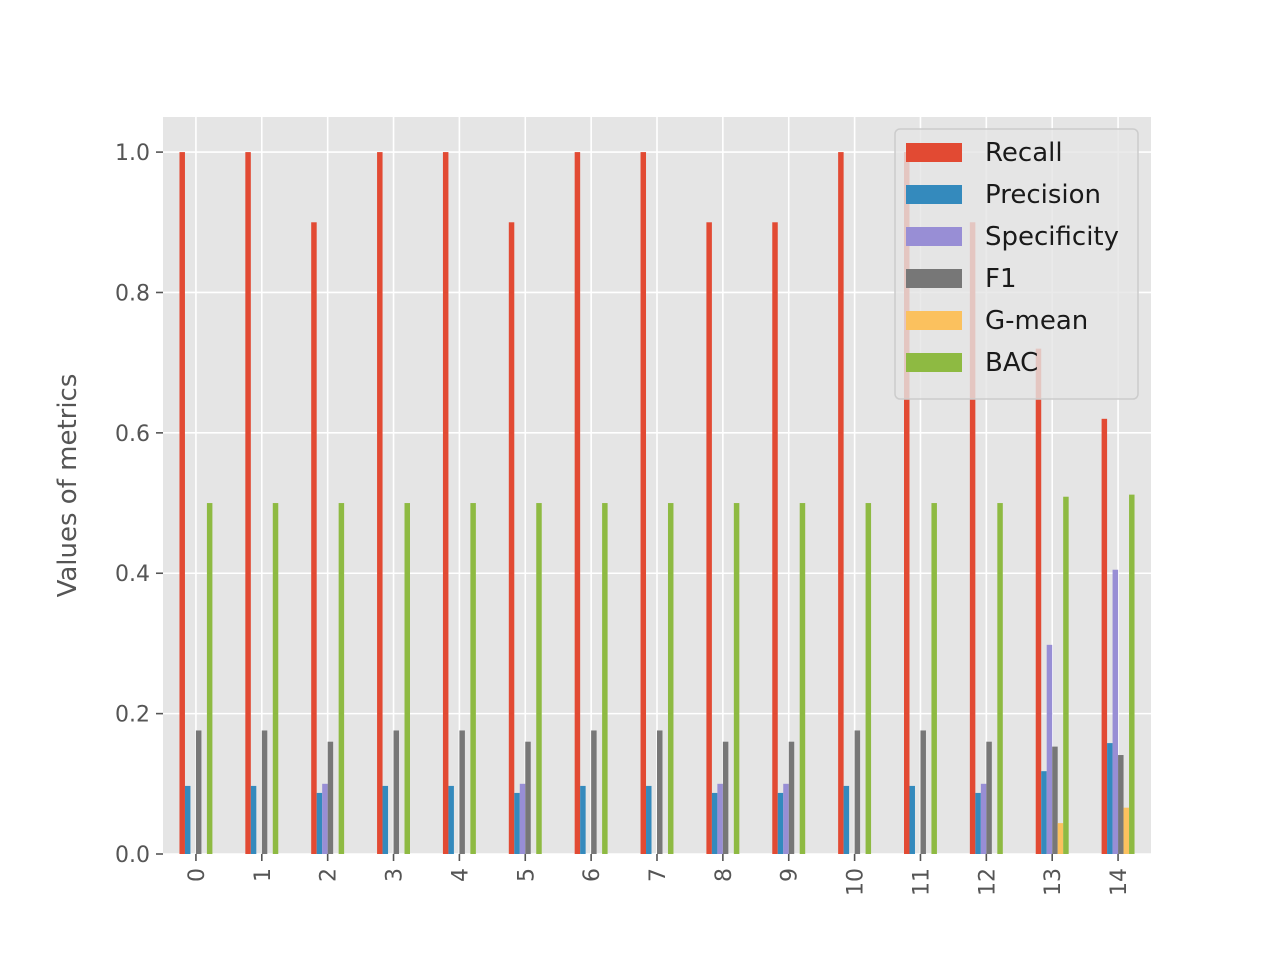 The height and width of the screenshot is (960, 1280). Describe the element at coordinates (1024, 153) in the screenshot. I see `legend-label: Recall` at that location.